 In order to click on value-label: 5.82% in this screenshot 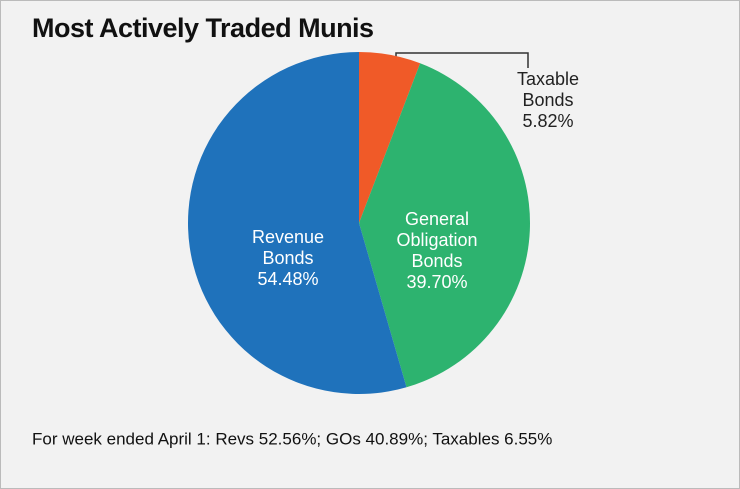, I will do `click(547, 121)`.